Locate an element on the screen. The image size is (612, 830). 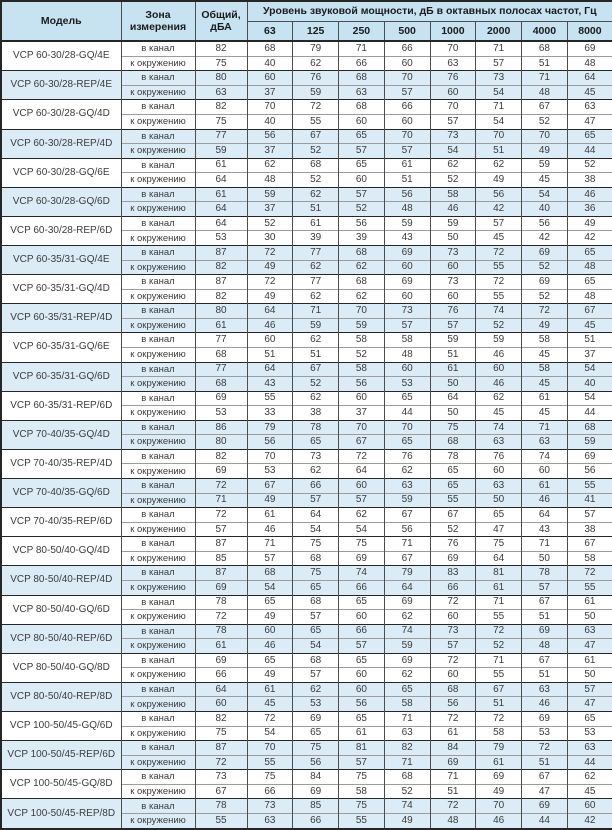
column-header-zone: Зона измерения is located at coordinates (158, 21).